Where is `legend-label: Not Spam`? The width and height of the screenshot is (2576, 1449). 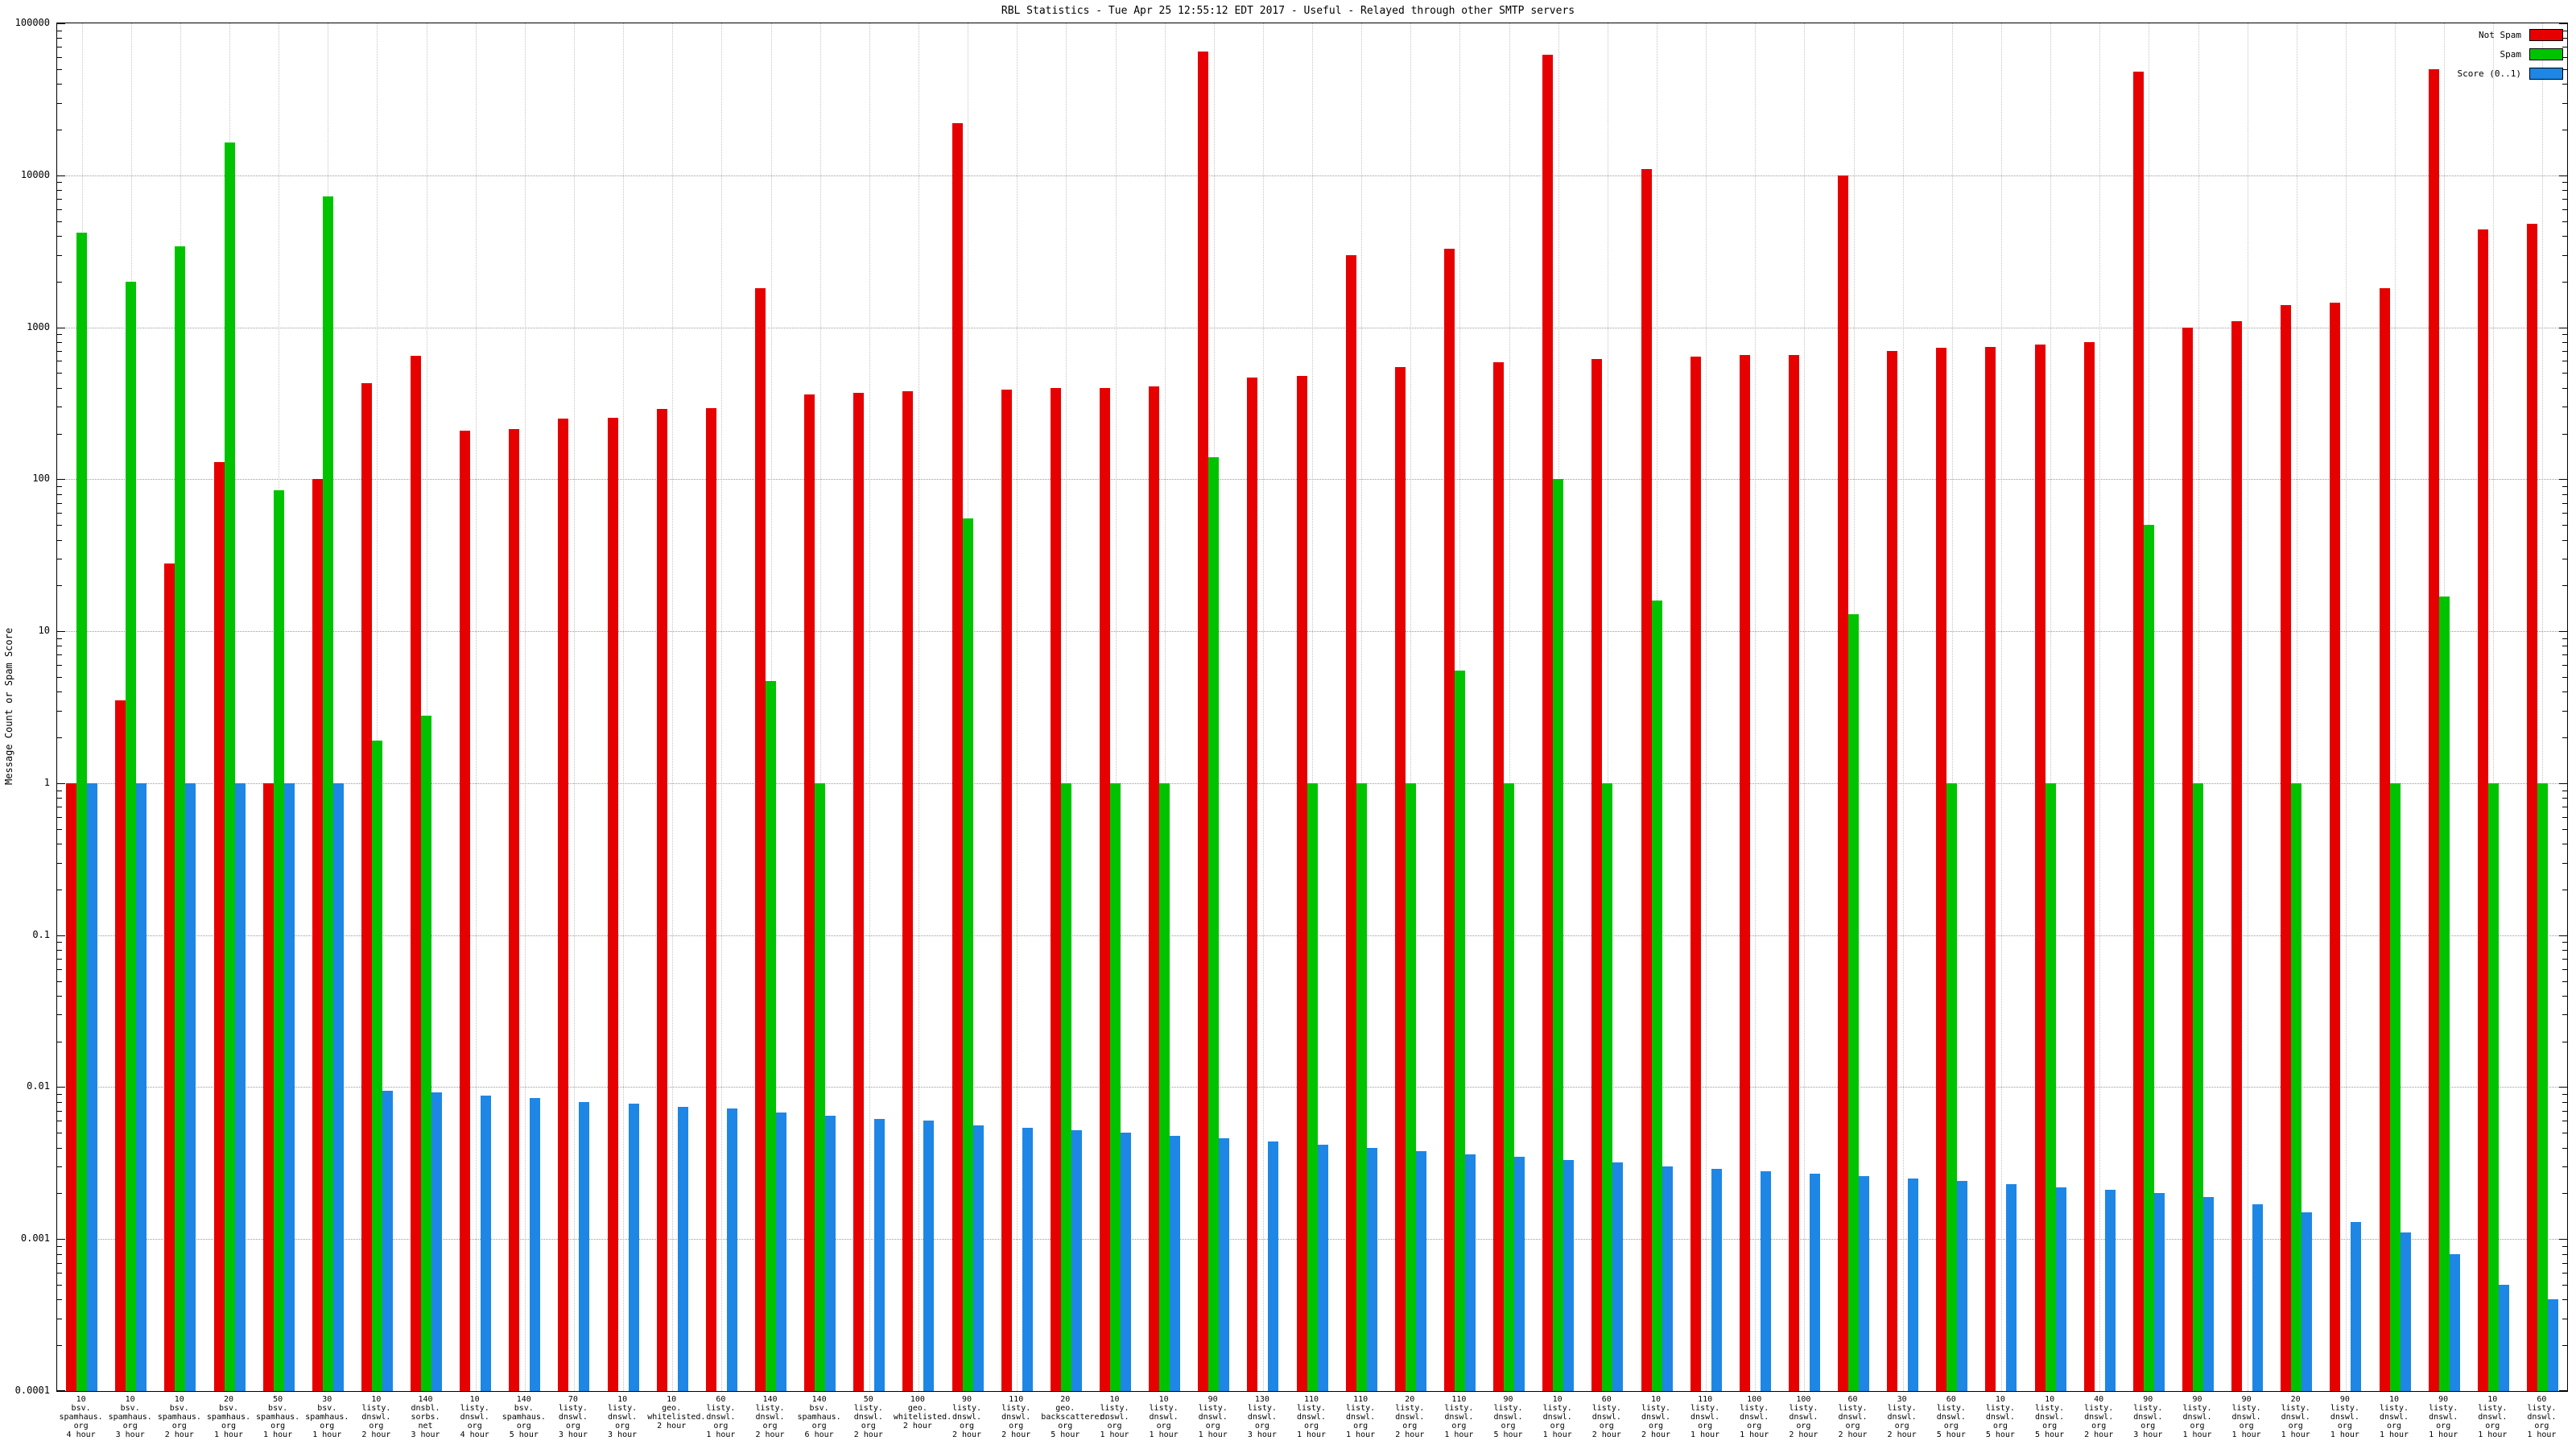 legend-label: Not Spam is located at coordinates (2500, 35).